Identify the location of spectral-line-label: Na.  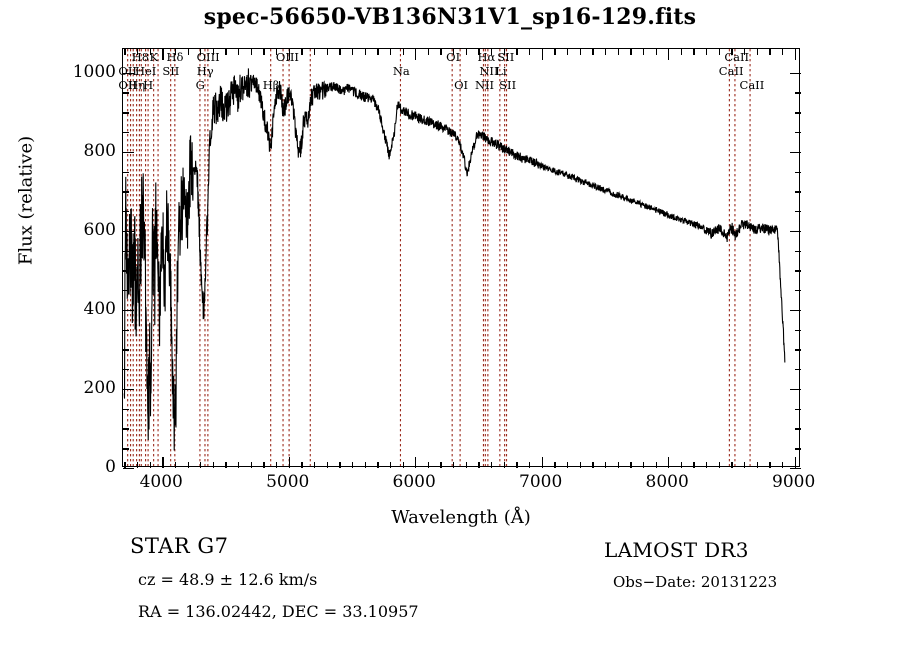
(401, 71).